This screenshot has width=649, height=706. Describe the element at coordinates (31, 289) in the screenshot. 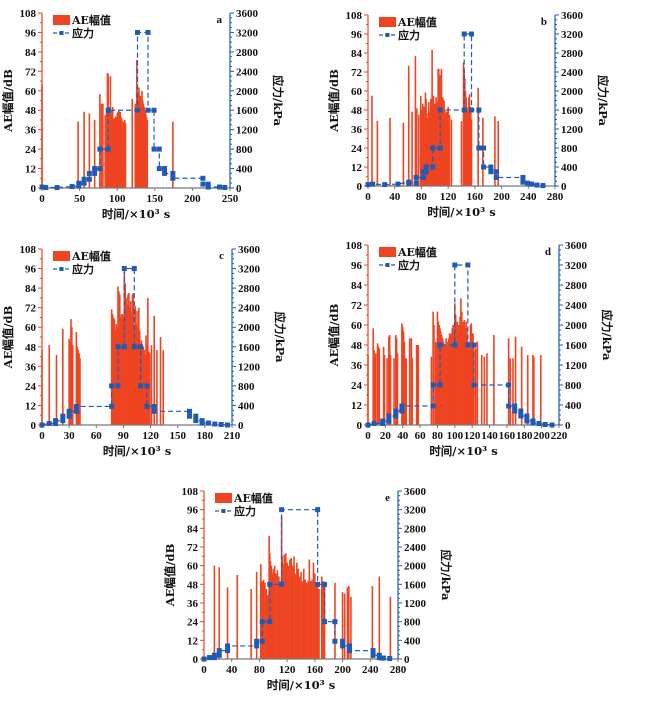

I see `left-y-tick-label: 84` at that location.